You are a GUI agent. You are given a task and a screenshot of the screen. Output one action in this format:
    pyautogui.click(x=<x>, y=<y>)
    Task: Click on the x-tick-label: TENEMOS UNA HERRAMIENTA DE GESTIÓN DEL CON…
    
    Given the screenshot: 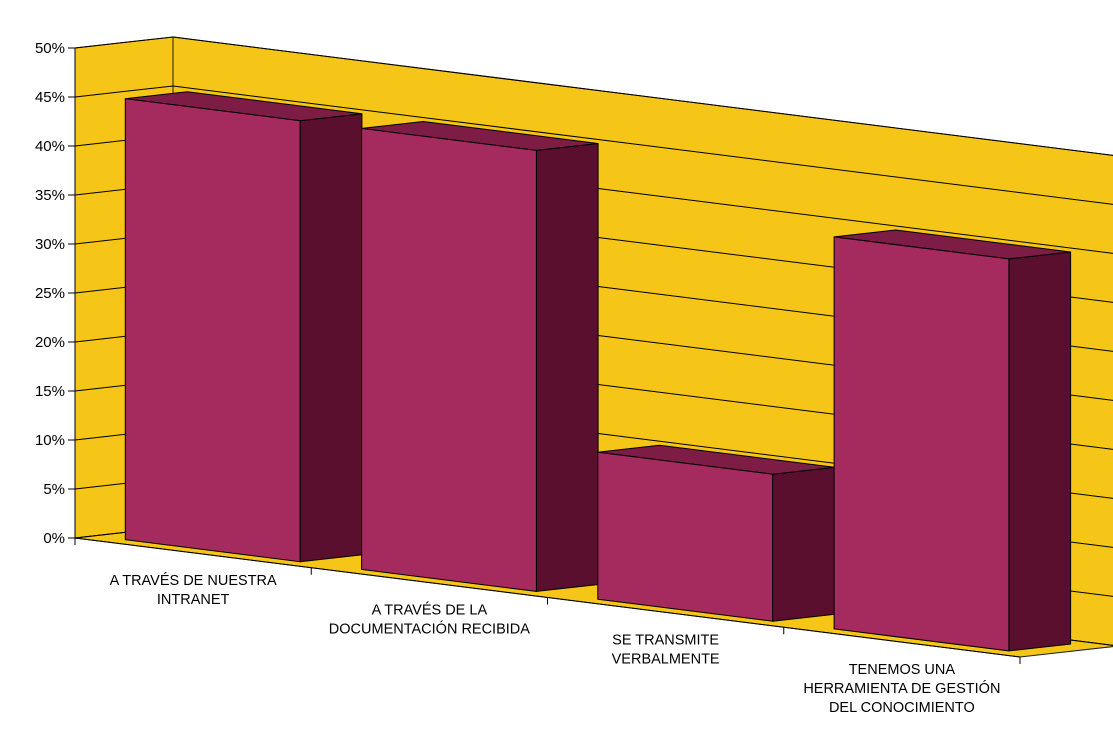 What is the action you would take?
    pyautogui.click(x=901, y=689)
    